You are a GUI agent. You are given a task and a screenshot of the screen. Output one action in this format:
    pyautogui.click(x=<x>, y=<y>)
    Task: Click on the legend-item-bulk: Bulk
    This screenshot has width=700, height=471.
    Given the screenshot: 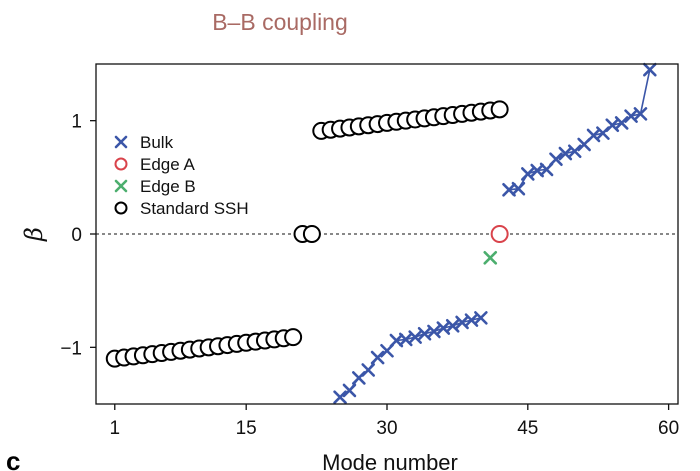 What is the action you would take?
    pyautogui.click(x=144, y=142)
    